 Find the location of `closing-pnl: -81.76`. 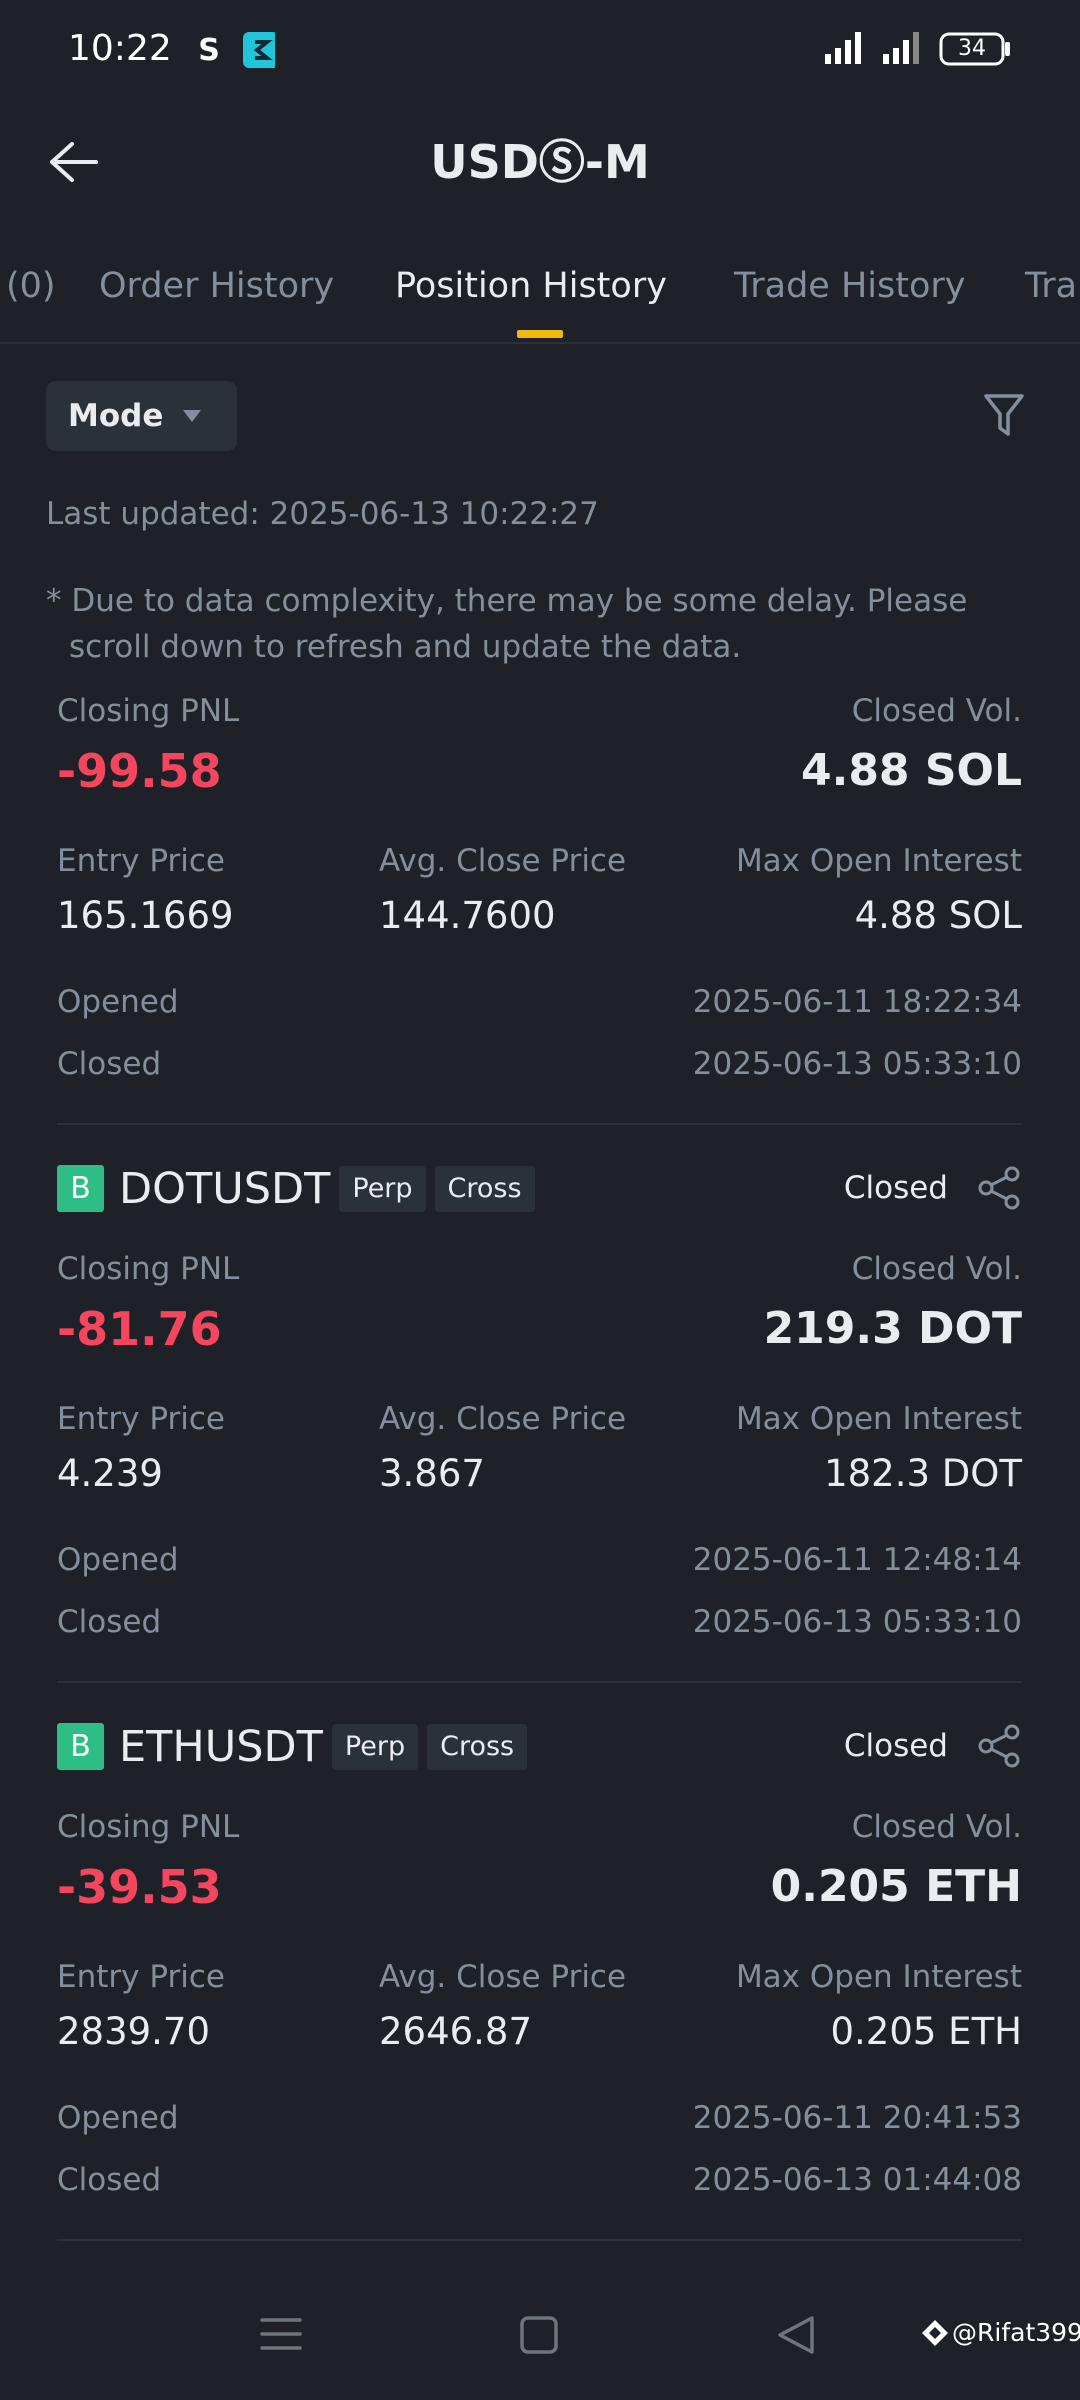

closing-pnl: -81.76 is located at coordinates (139, 1329).